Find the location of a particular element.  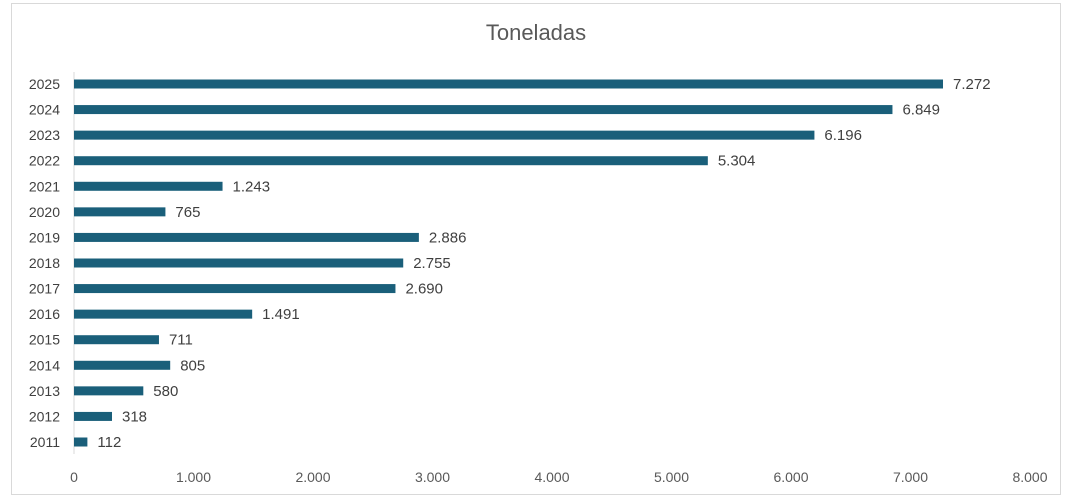

category-label-2024: 2024 is located at coordinates (44, 110).